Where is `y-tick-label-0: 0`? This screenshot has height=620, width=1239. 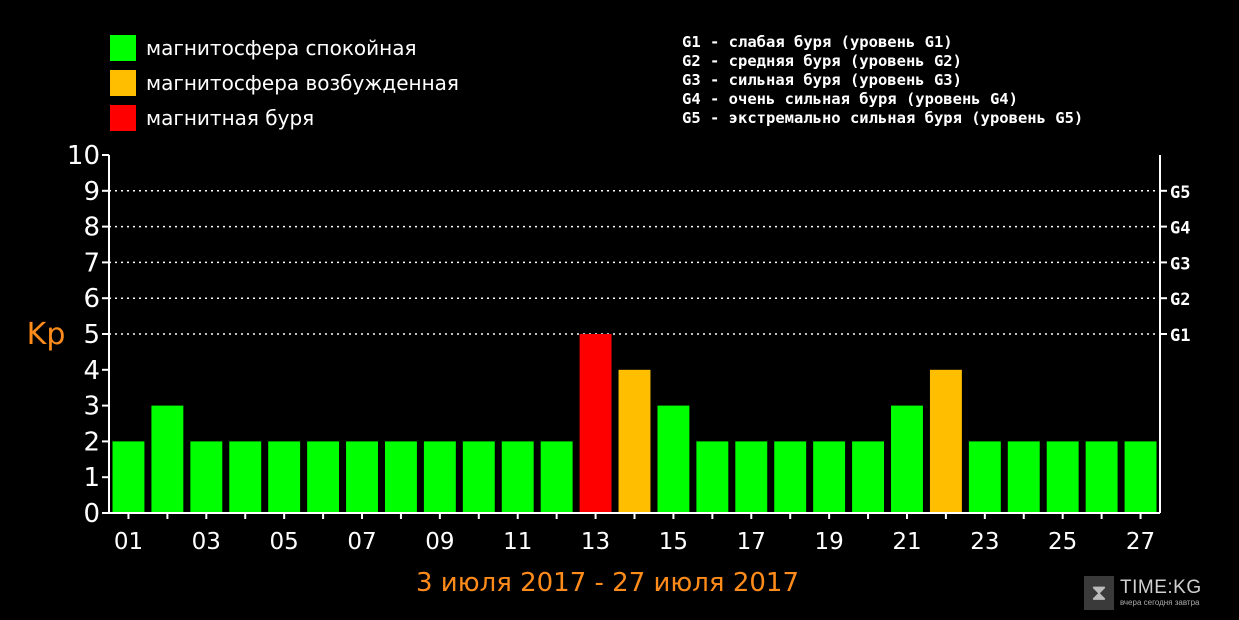 y-tick-label-0: 0 is located at coordinates (91, 514).